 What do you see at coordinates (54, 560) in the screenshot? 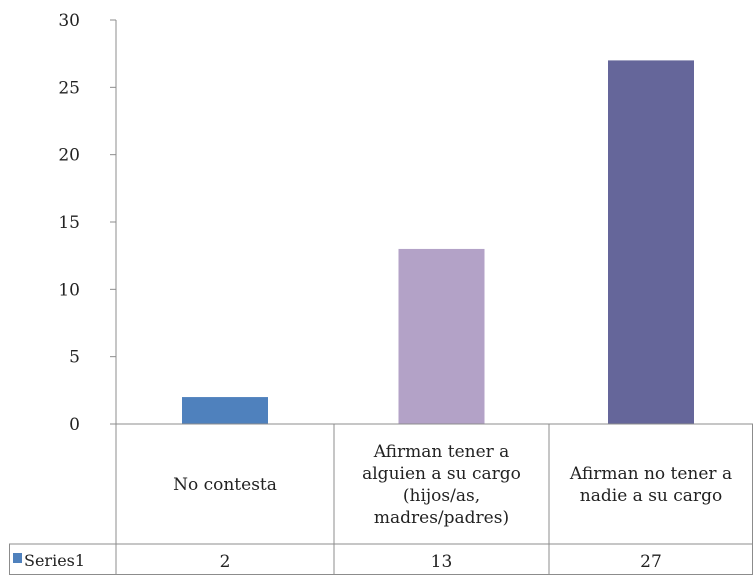
I see `legend-series-label: Series1` at bounding box center [54, 560].